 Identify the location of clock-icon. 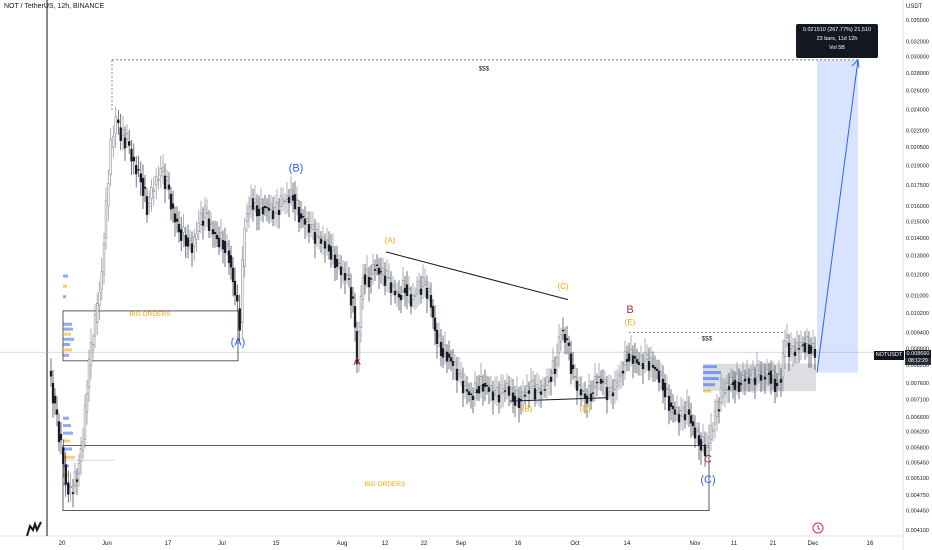
(818, 528).